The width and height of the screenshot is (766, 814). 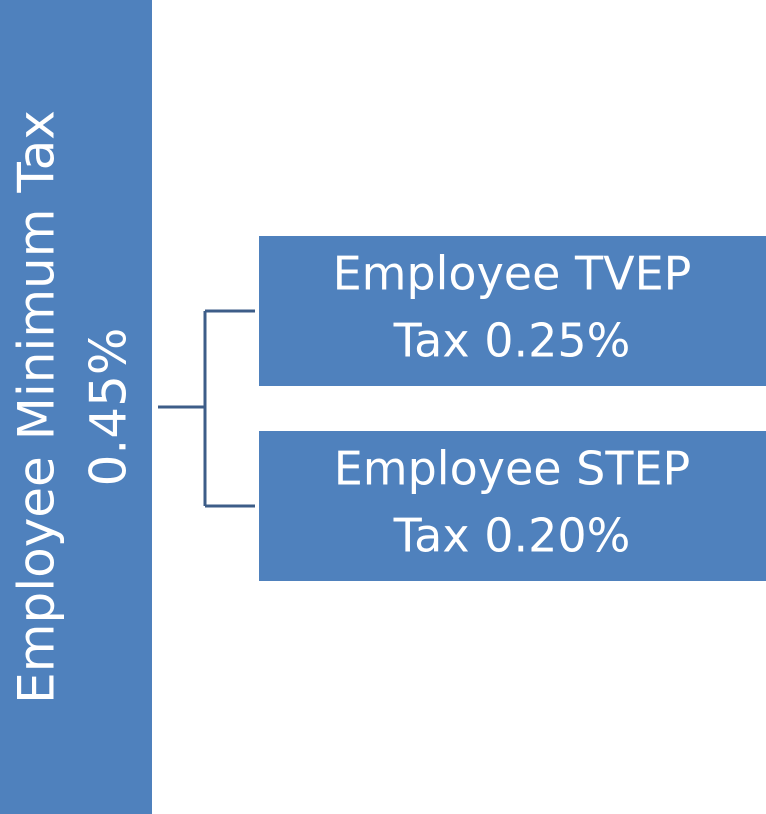 What do you see at coordinates (512, 274) in the screenshot?
I see `child-line: Employee TVEP` at bounding box center [512, 274].